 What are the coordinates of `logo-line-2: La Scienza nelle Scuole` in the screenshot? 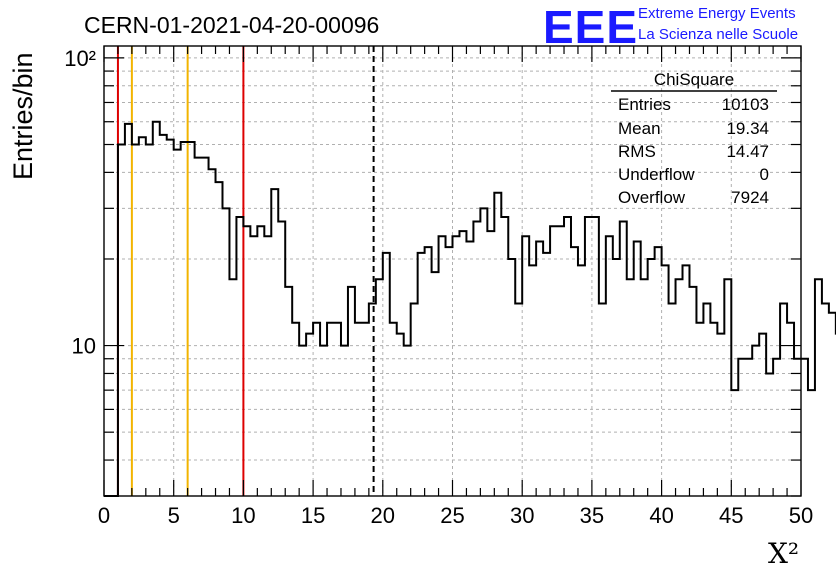 It's located at (718, 34).